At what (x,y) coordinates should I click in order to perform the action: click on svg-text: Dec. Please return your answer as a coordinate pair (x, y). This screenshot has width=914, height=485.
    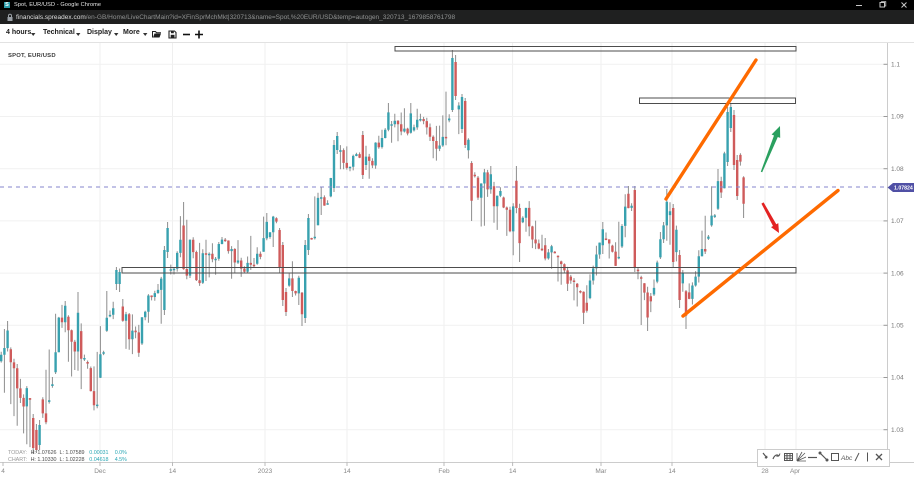
    Looking at the image, I should click on (100, 471).